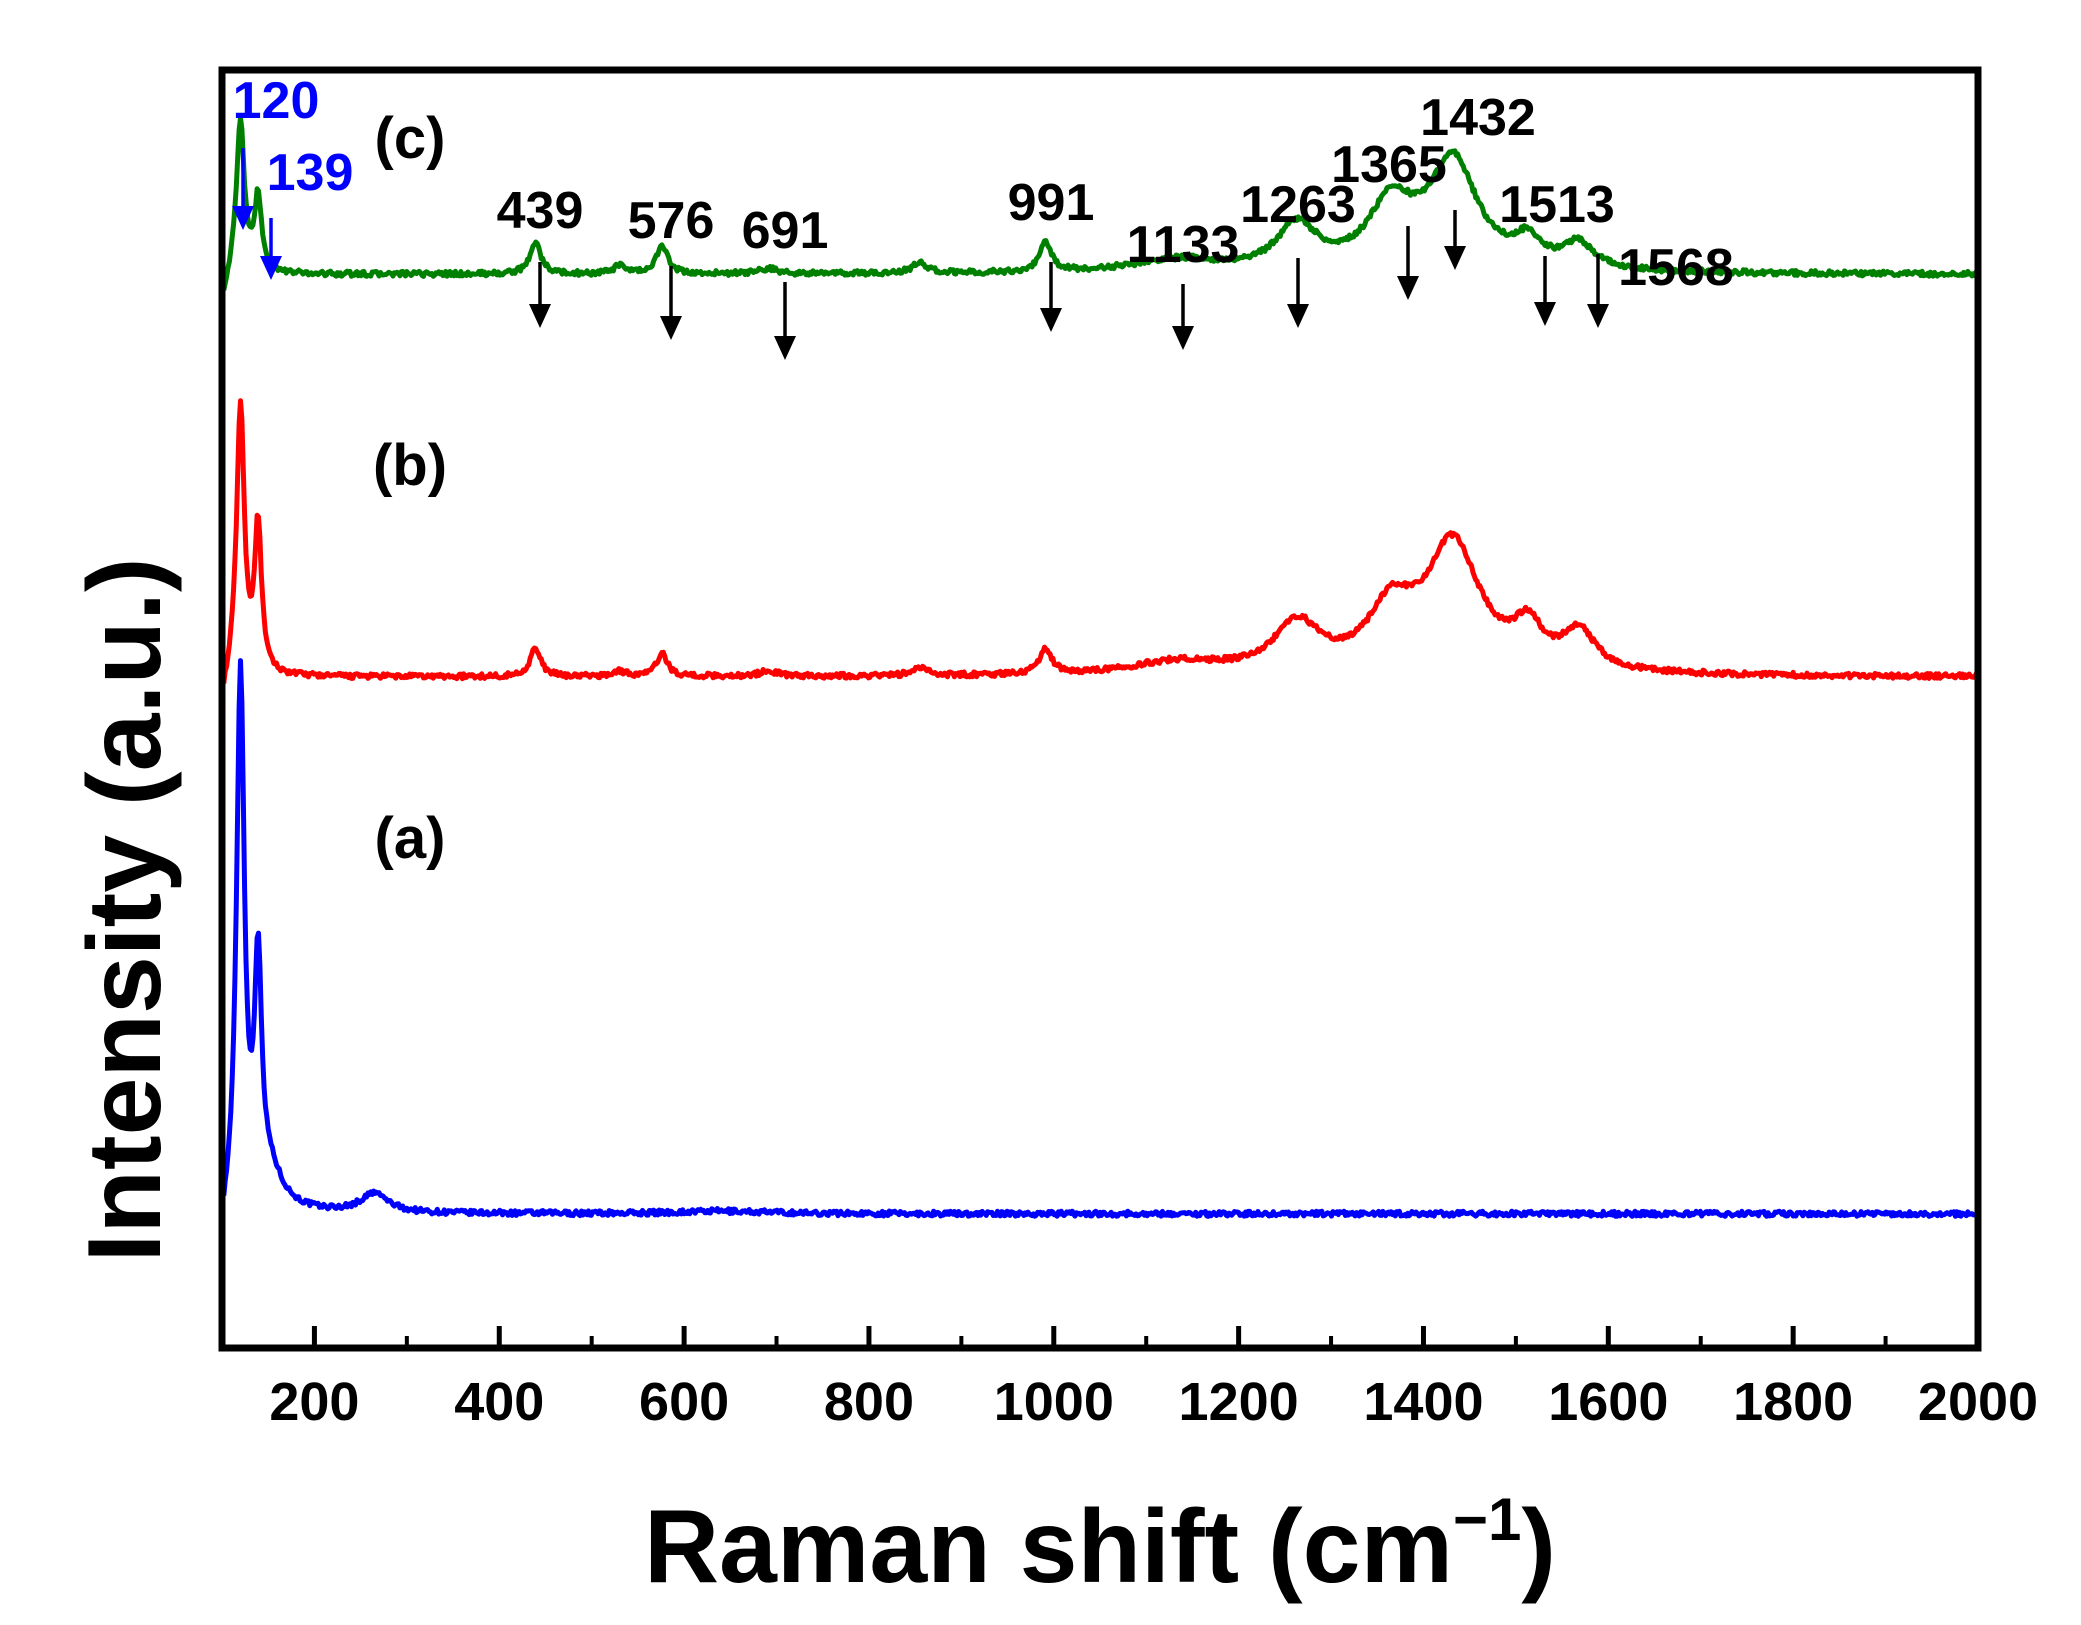  Describe the element at coordinates (1129, 1379) in the screenshot. I see `x-axis-ticks: 200 400 600 800 1000 1200 1400 1600 1800 2000` at that location.